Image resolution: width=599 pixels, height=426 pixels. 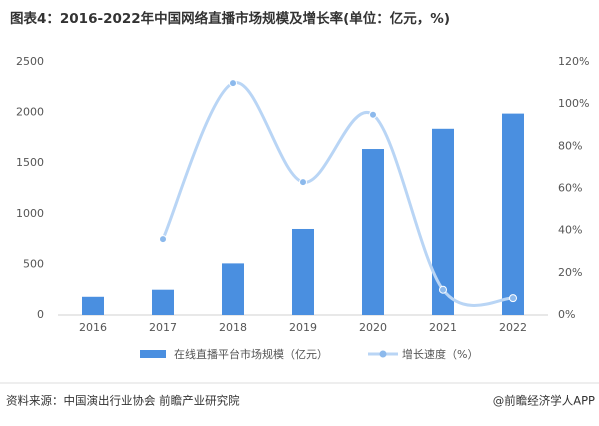 I want to click on y-tick-label: 0, so click(x=40, y=314).